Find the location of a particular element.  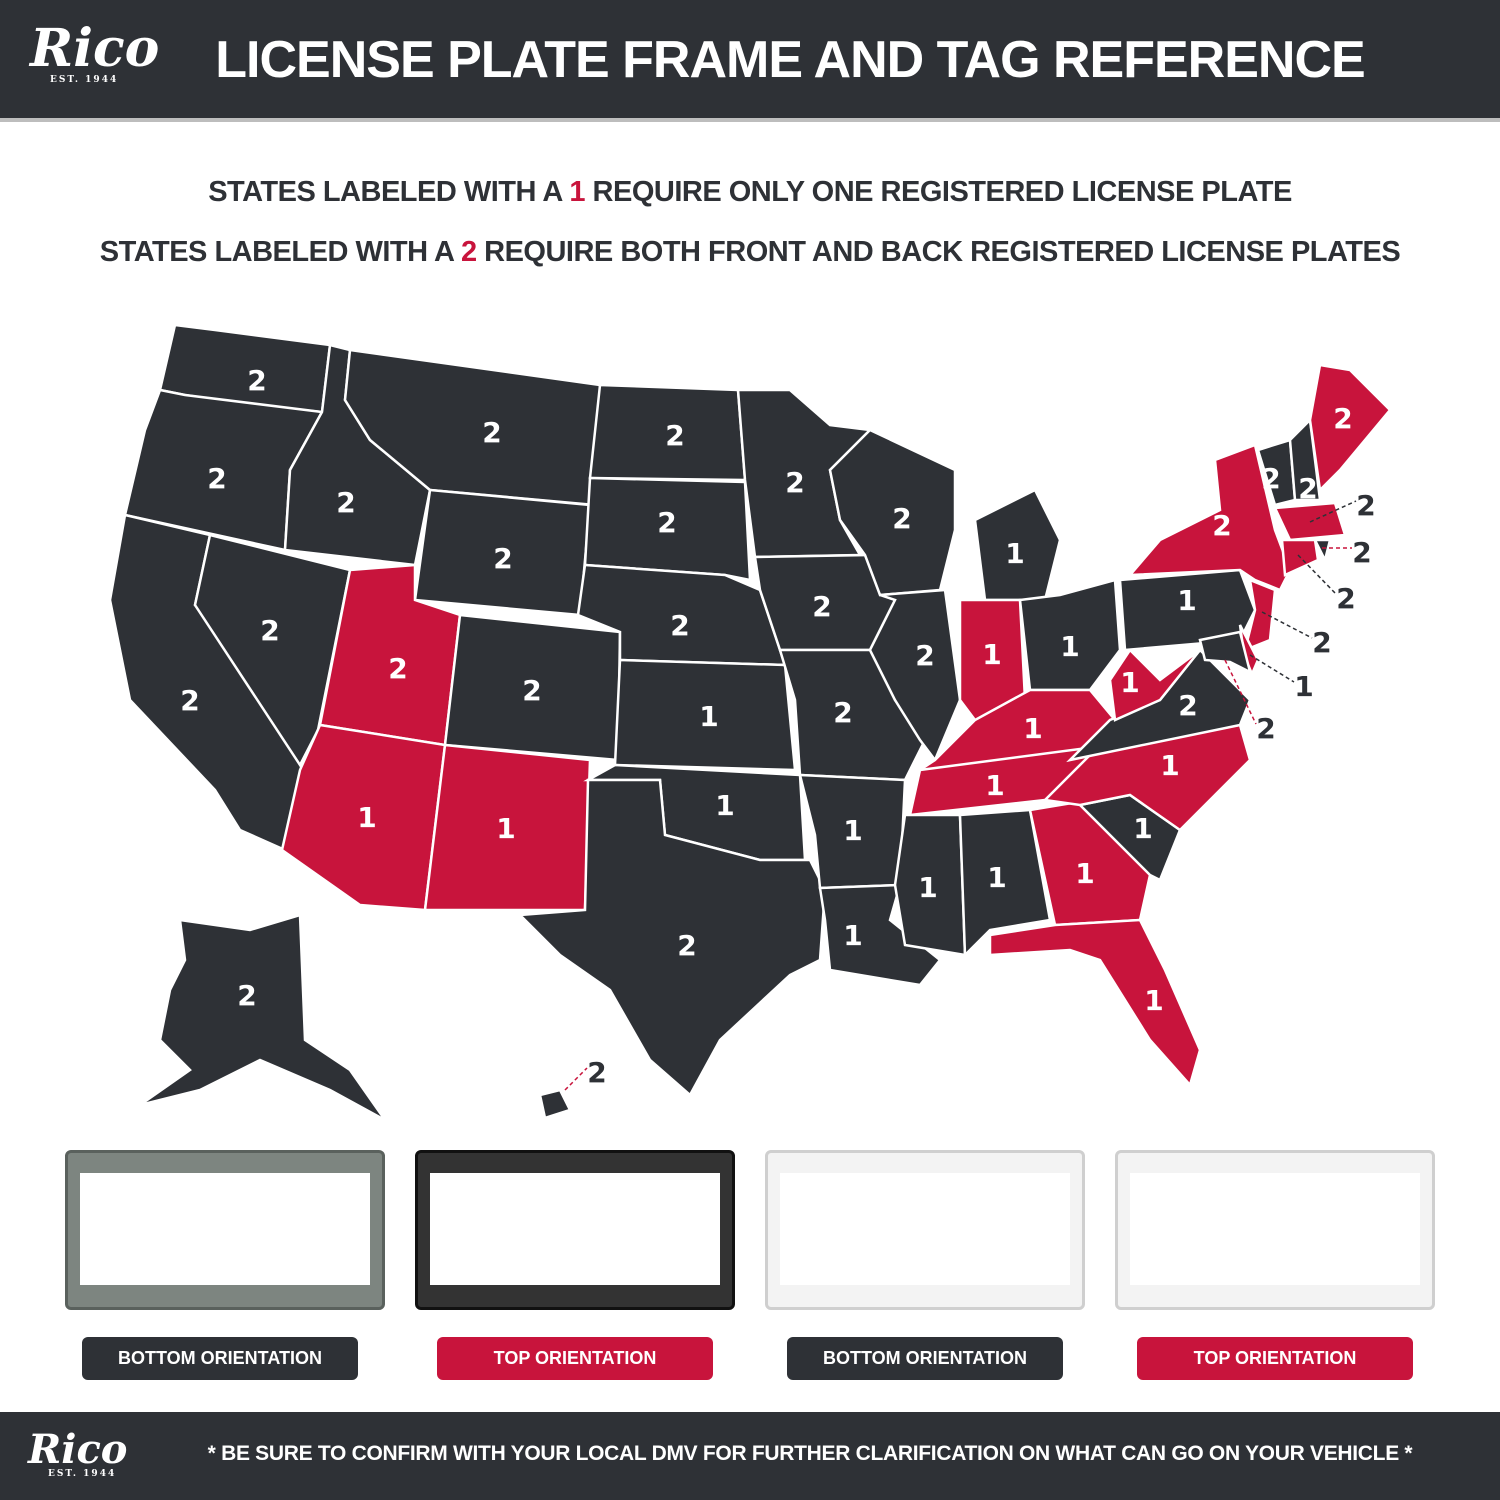

state-label-md: 2 is located at coordinates (1265, 728).